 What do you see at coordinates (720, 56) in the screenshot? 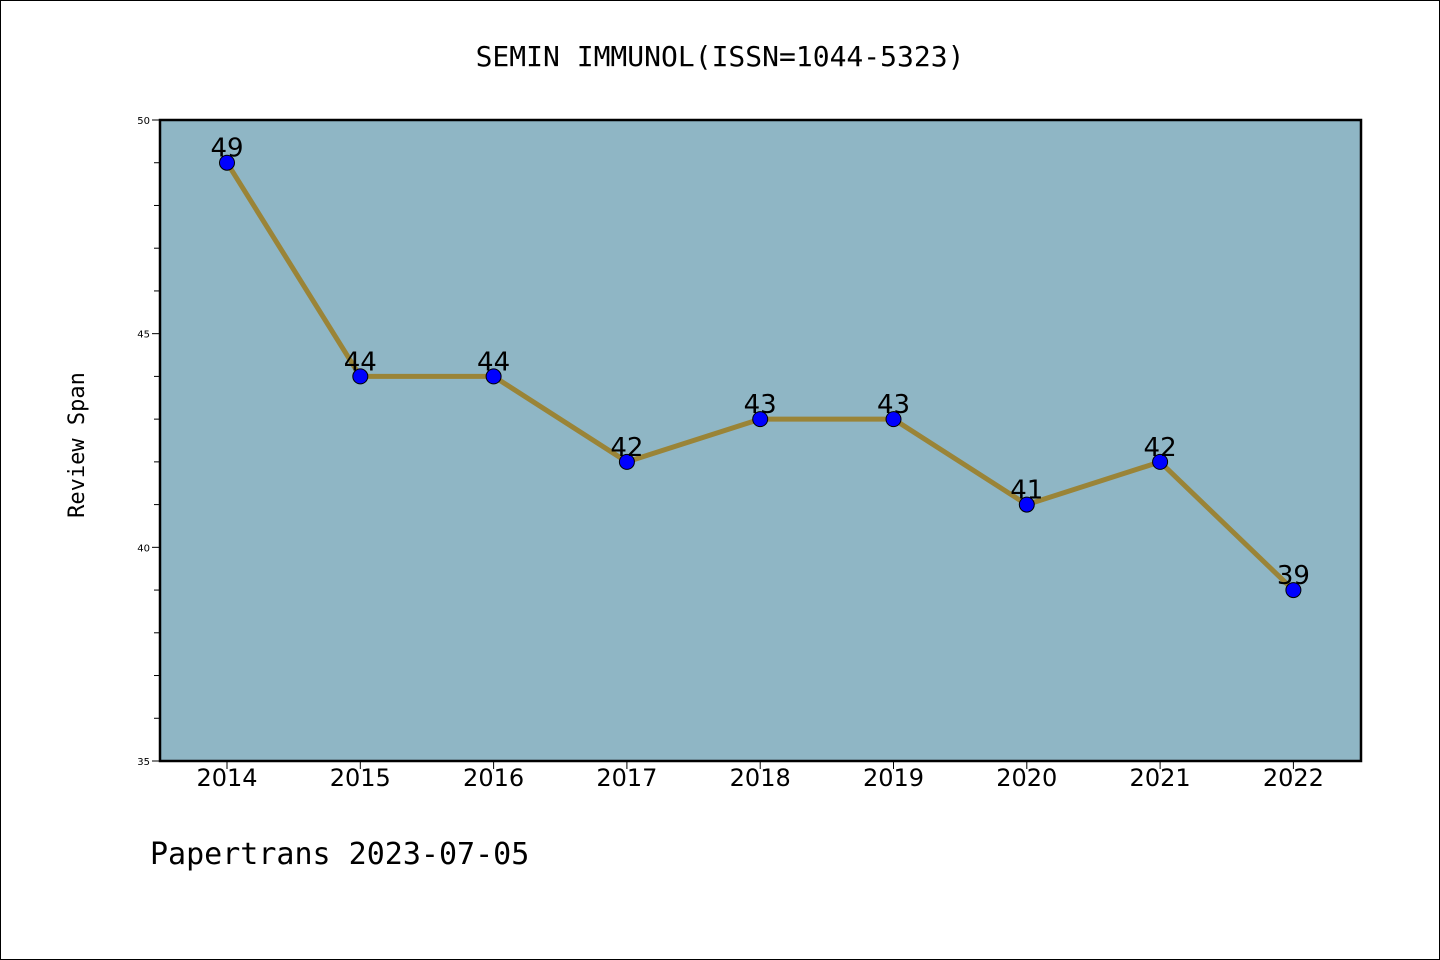
I see `chart-title: SEMIN IMMUNOL(ISSN=1044-5323)` at bounding box center [720, 56].